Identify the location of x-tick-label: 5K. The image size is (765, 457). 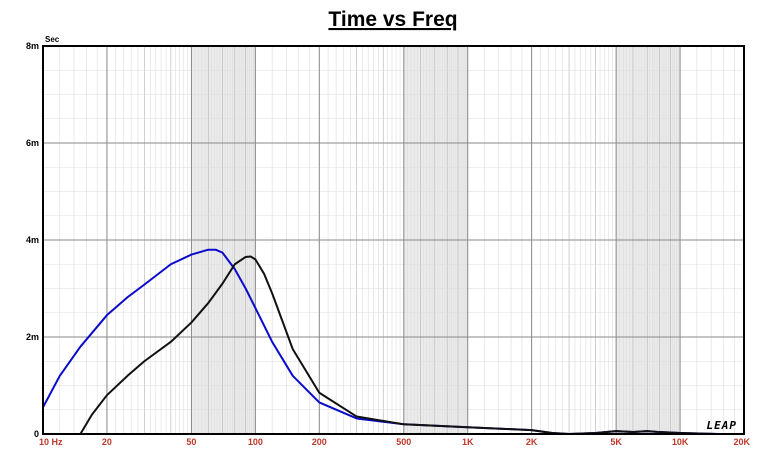
(616, 442).